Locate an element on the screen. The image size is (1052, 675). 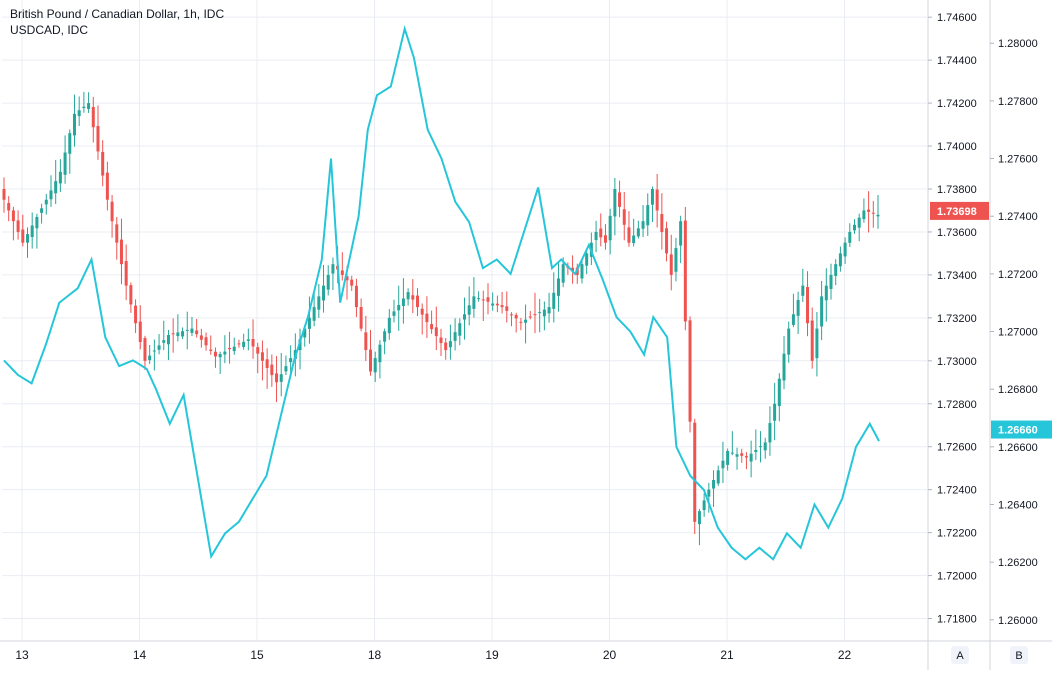
scale-button-b is located at coordinates (1019, 655).